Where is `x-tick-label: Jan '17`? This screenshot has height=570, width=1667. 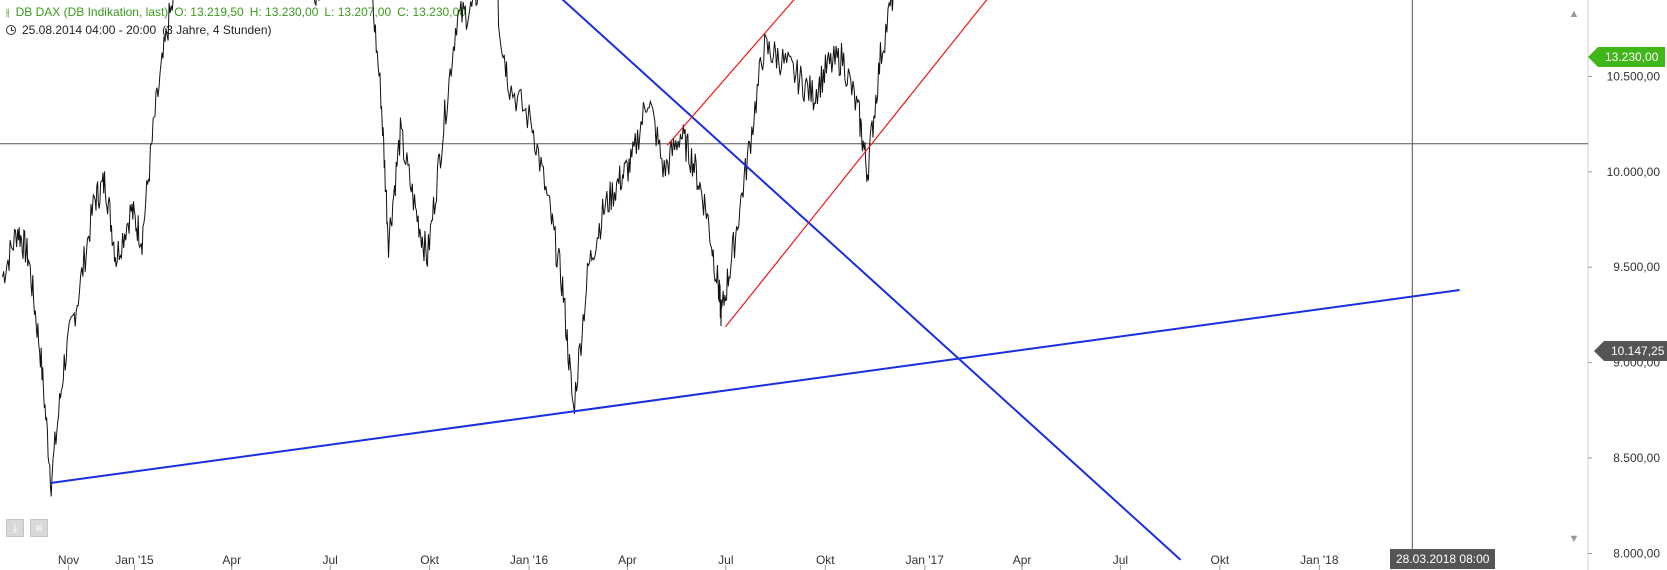
x-tick-label: Jan '17 is located at coordinates (925, 560).